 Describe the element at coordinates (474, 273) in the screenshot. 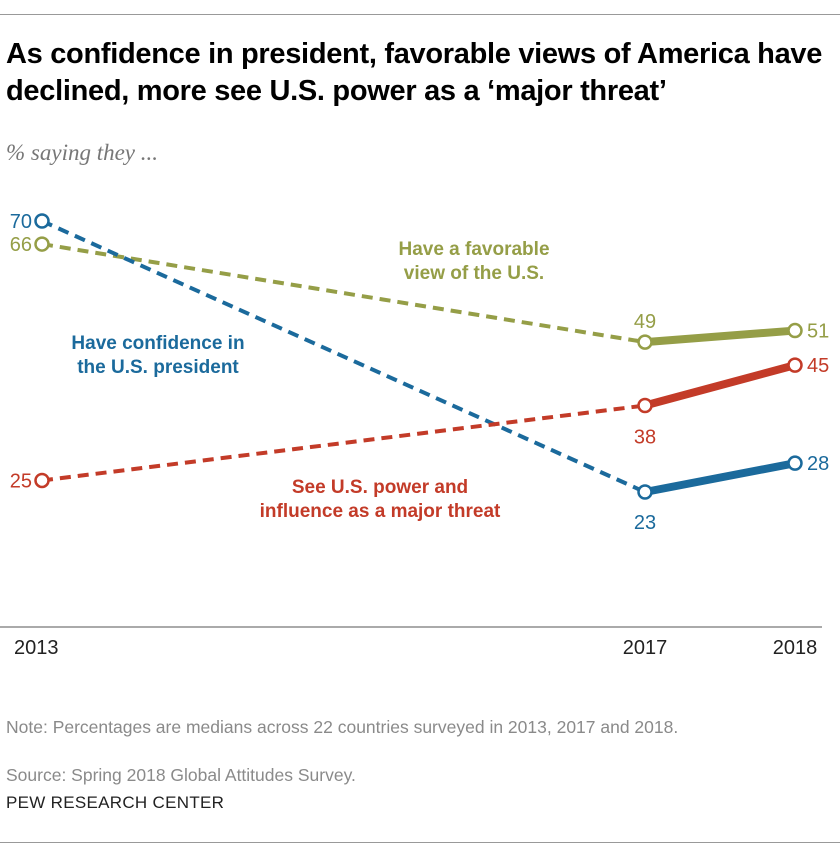

I see `series-label: view of the U.S.` at that location.